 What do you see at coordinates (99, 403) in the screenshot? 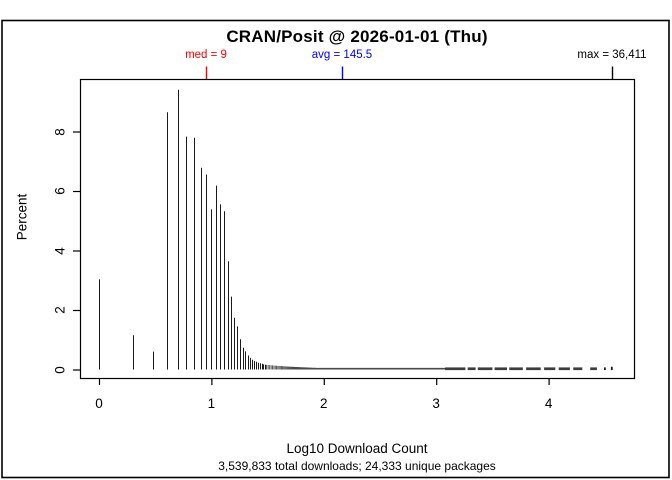
I see `x-tick-label: 0` at bounding box center [99, 403].